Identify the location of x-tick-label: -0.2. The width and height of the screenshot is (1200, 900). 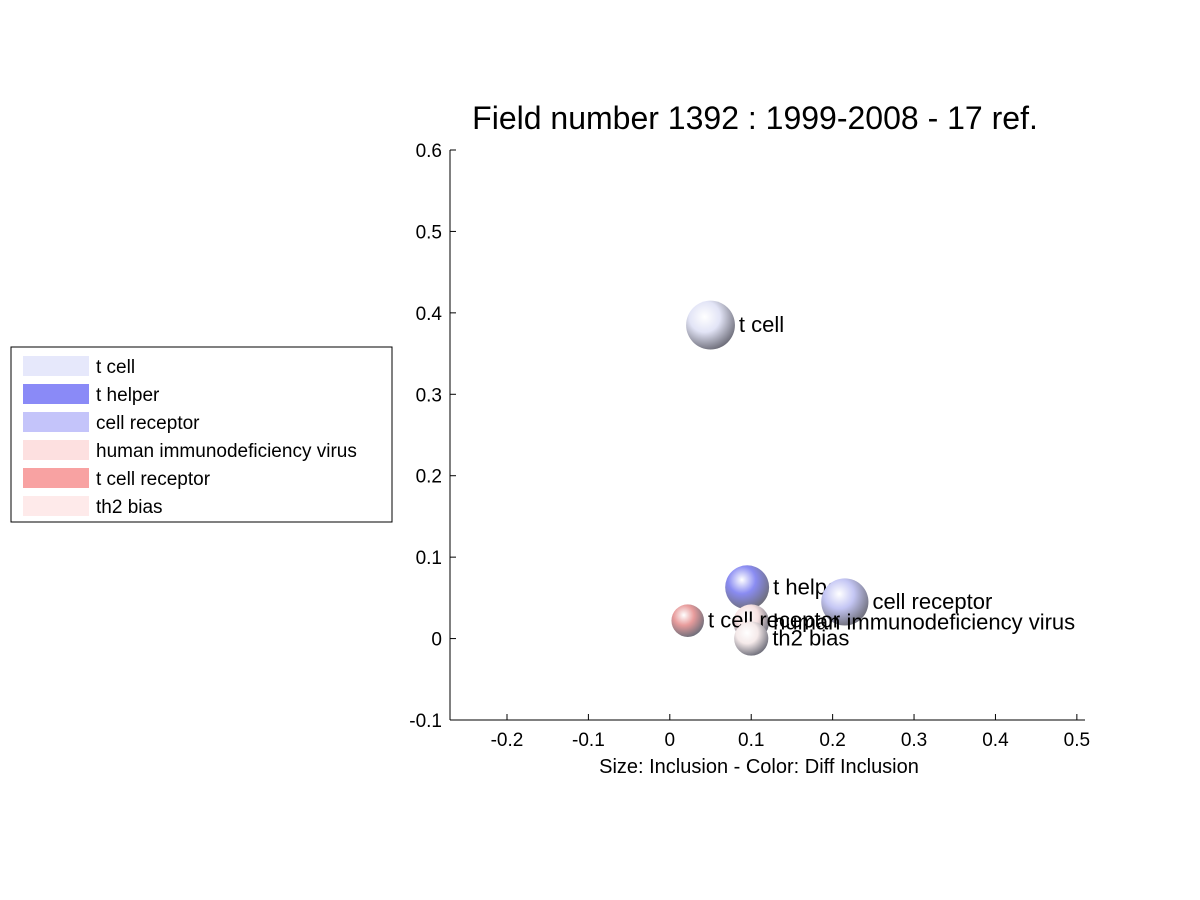
(507, 740).